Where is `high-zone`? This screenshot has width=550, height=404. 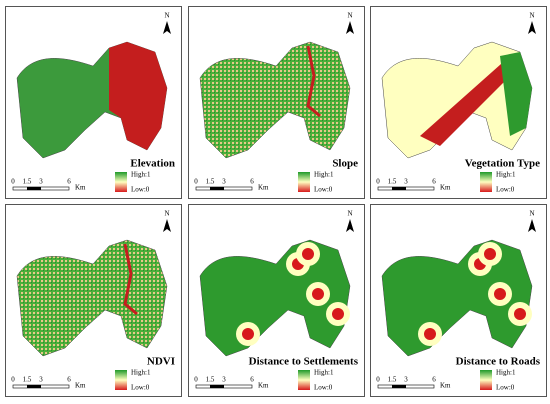
high-zone is located at coordinates (138, 96).